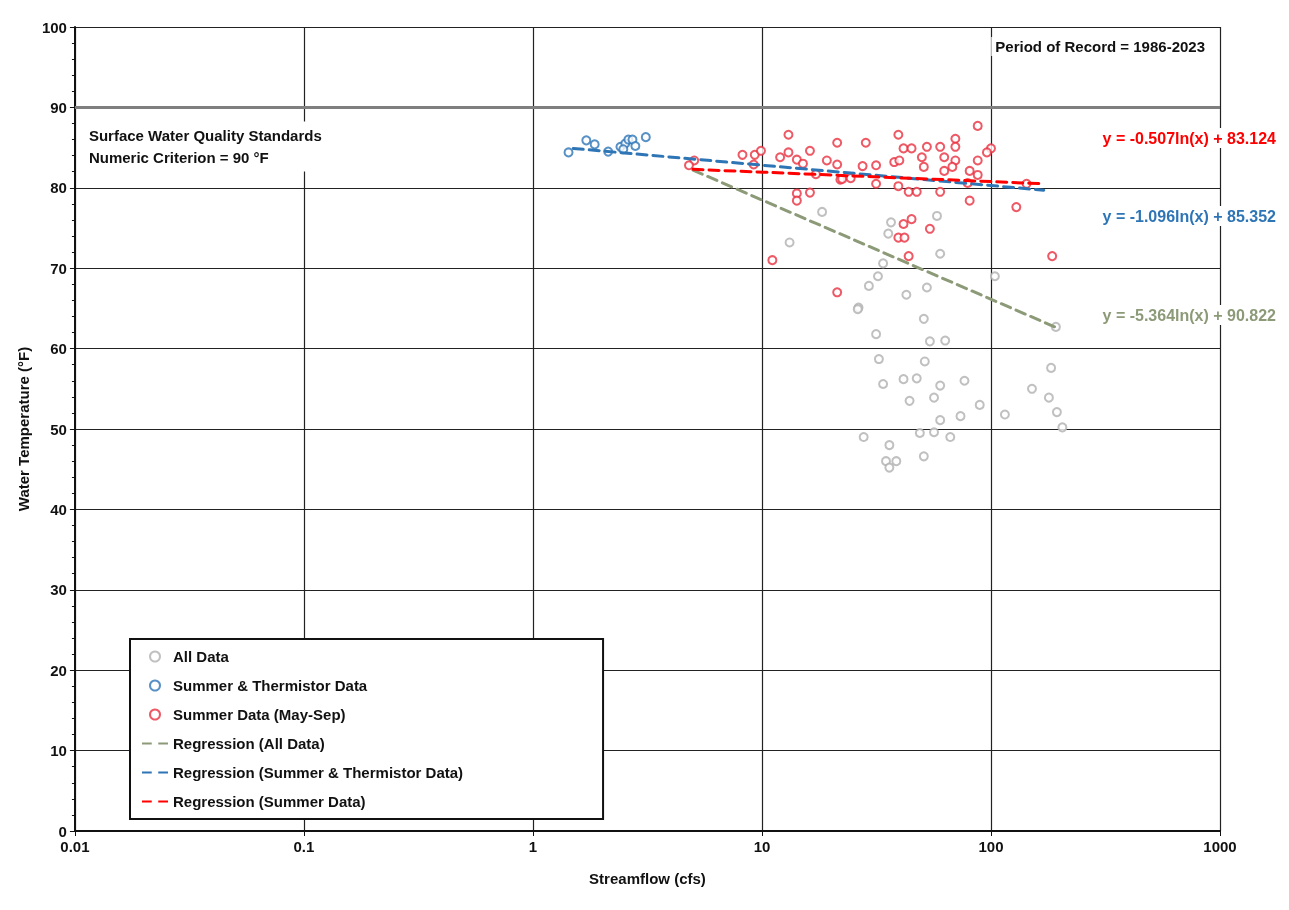 The width and height of the screenshot is (1289, 910). Describe the element at coordinates (58, 349) in the screenshot. I see `y-tick-label: 60` at that location.